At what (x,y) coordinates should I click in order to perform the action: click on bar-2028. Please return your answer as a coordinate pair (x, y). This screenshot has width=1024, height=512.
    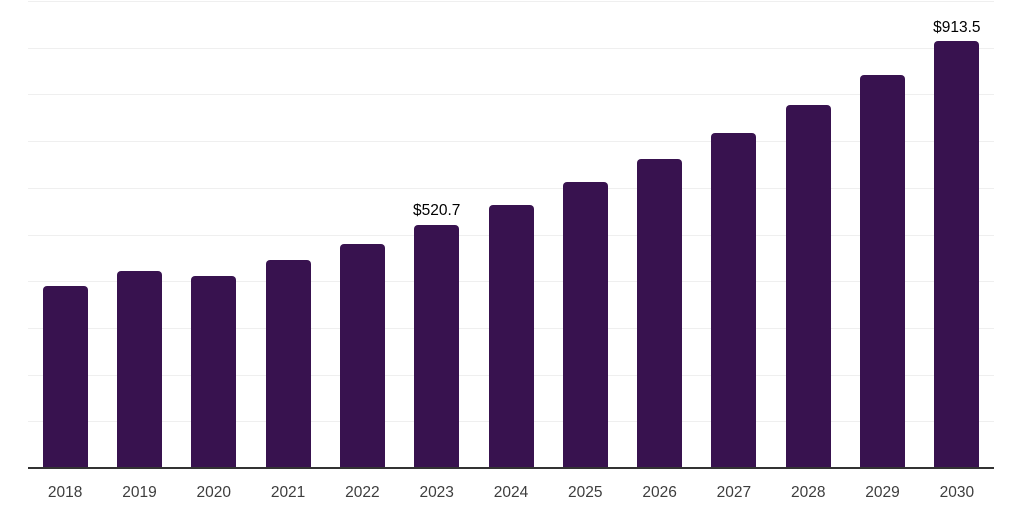
    Looking at the image, I should click on (808, 286).